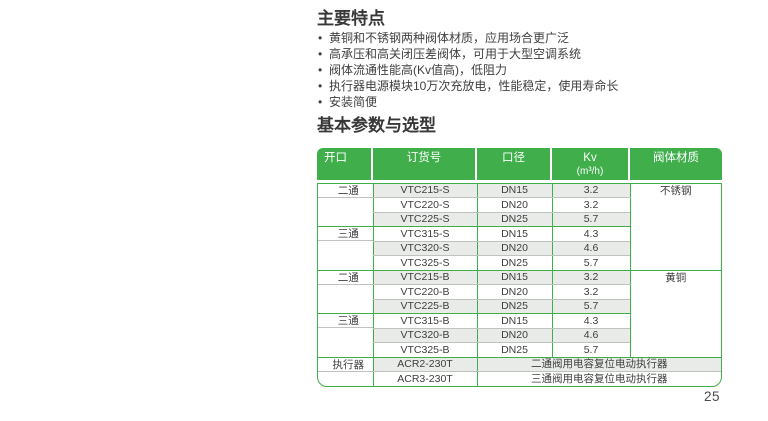  Describe the element at coordinates (590, 171) in the screenshot. I see `col-header-kv-unit: (m³/h)` at that location.